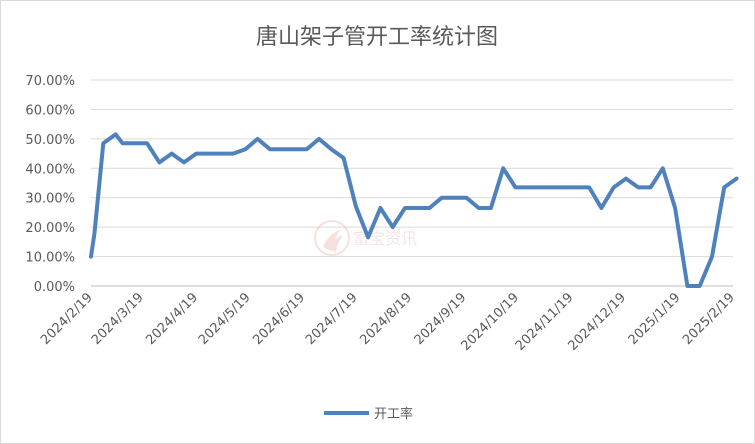 This screenshot has height=444, width=755. I want to click on y-tick-label: 20.00%, so click(50, 228).